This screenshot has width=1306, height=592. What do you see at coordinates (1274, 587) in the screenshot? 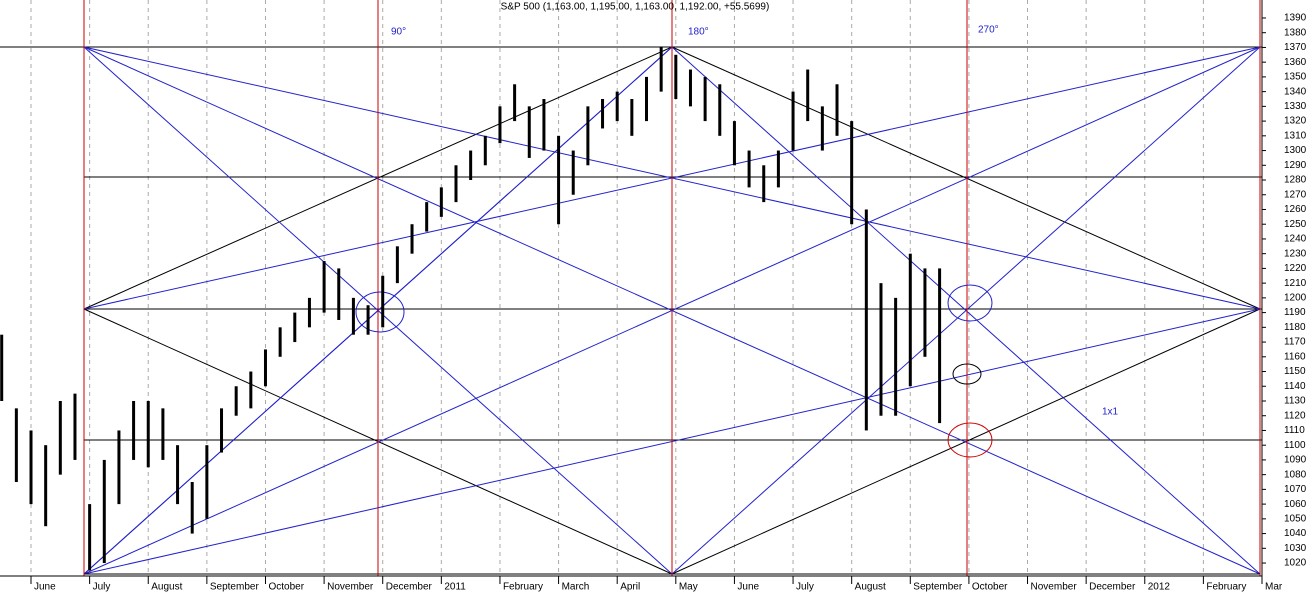
I see `x-tick-label: Mar` at bounding box center [1274, 587].